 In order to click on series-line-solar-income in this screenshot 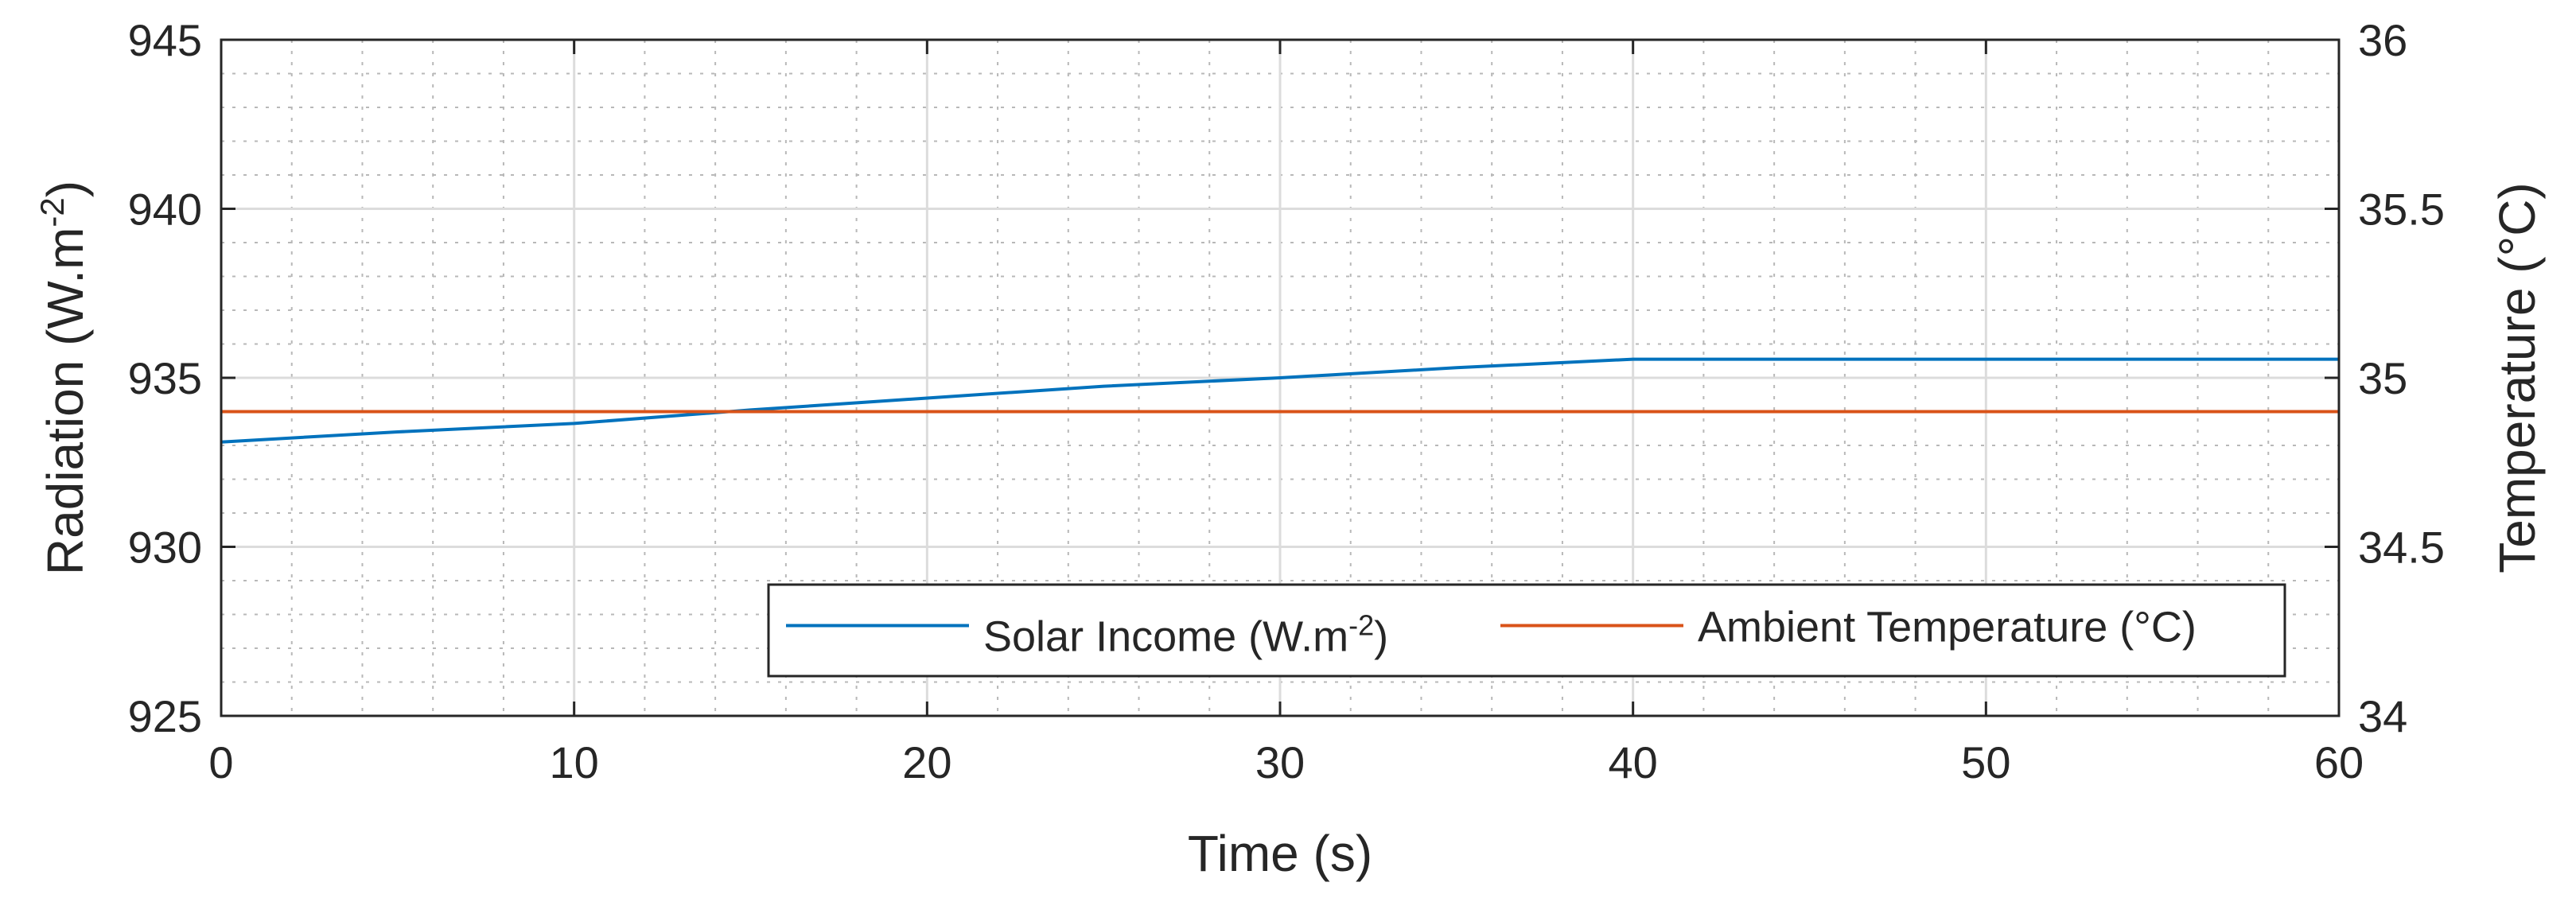, I will do `click(1280, 400)`.